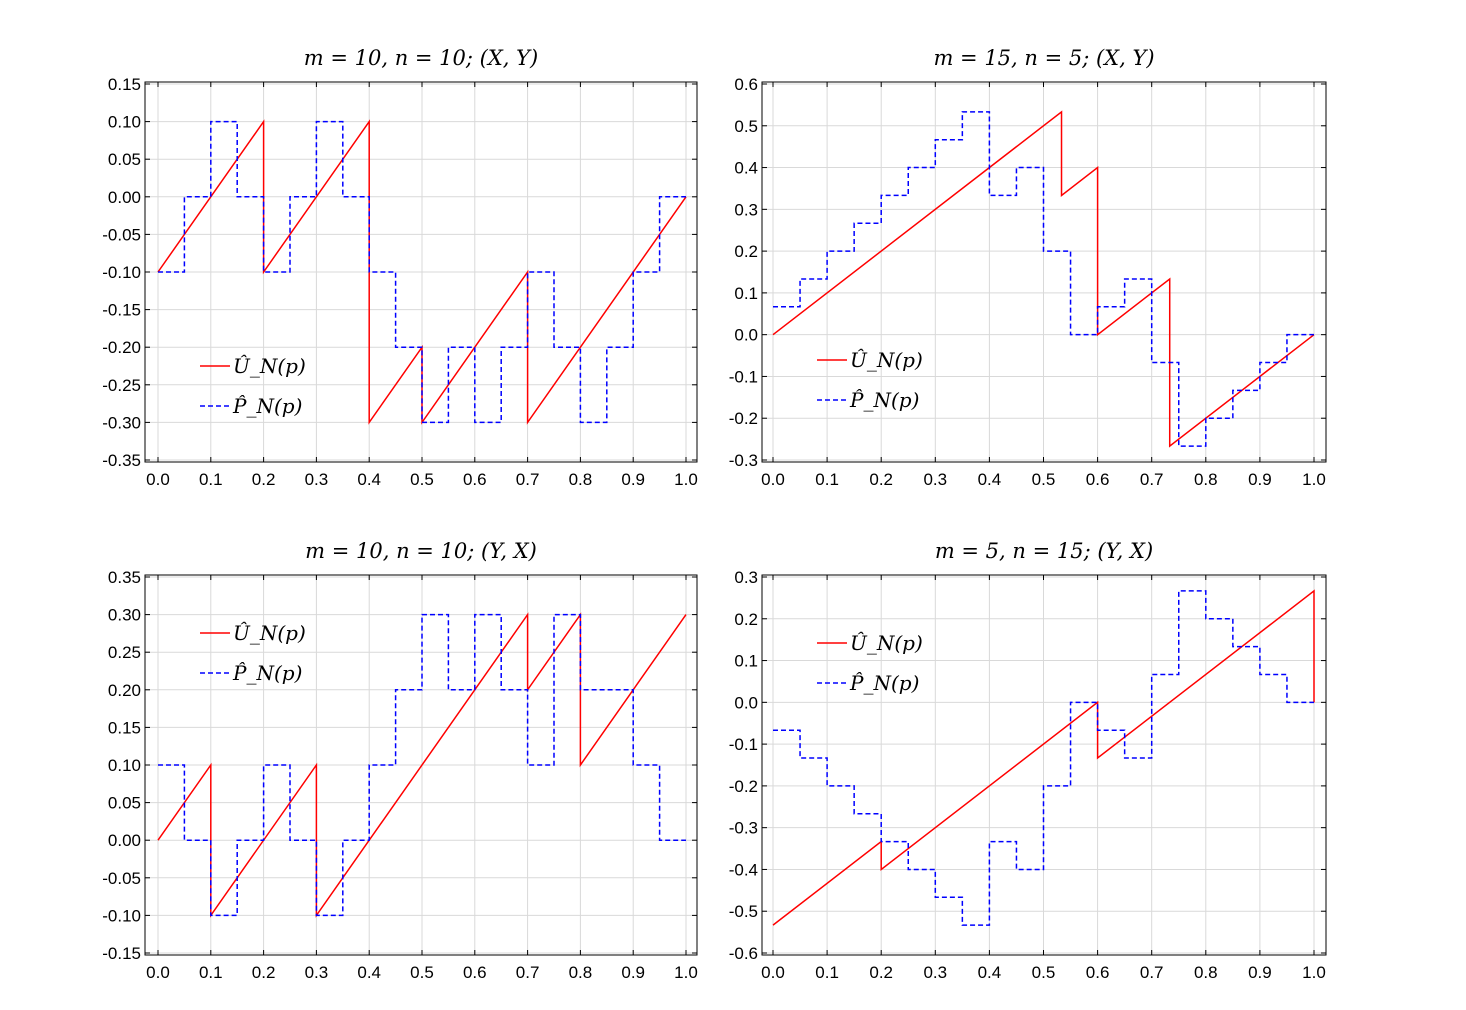 The height and width of the screenshot is (1010, 1466). Describe the element at coordinates (124, 577) in the screenshot. I see `y-tick-label: 0.35` at that location.